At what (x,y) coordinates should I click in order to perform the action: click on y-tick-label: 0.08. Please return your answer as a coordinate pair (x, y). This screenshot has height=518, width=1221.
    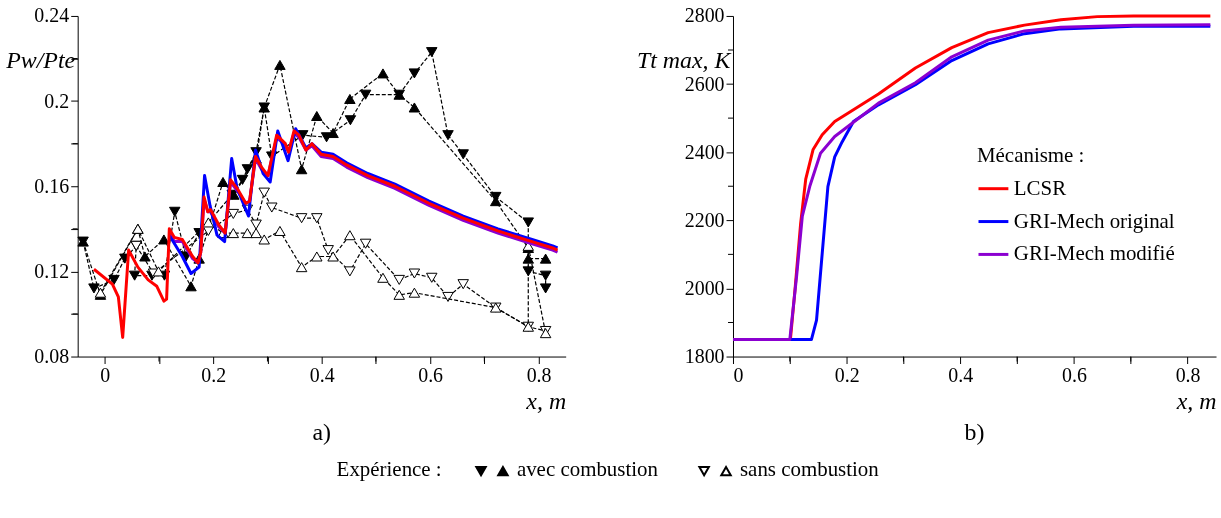
    Looking at the image, I should click on (52, 356).